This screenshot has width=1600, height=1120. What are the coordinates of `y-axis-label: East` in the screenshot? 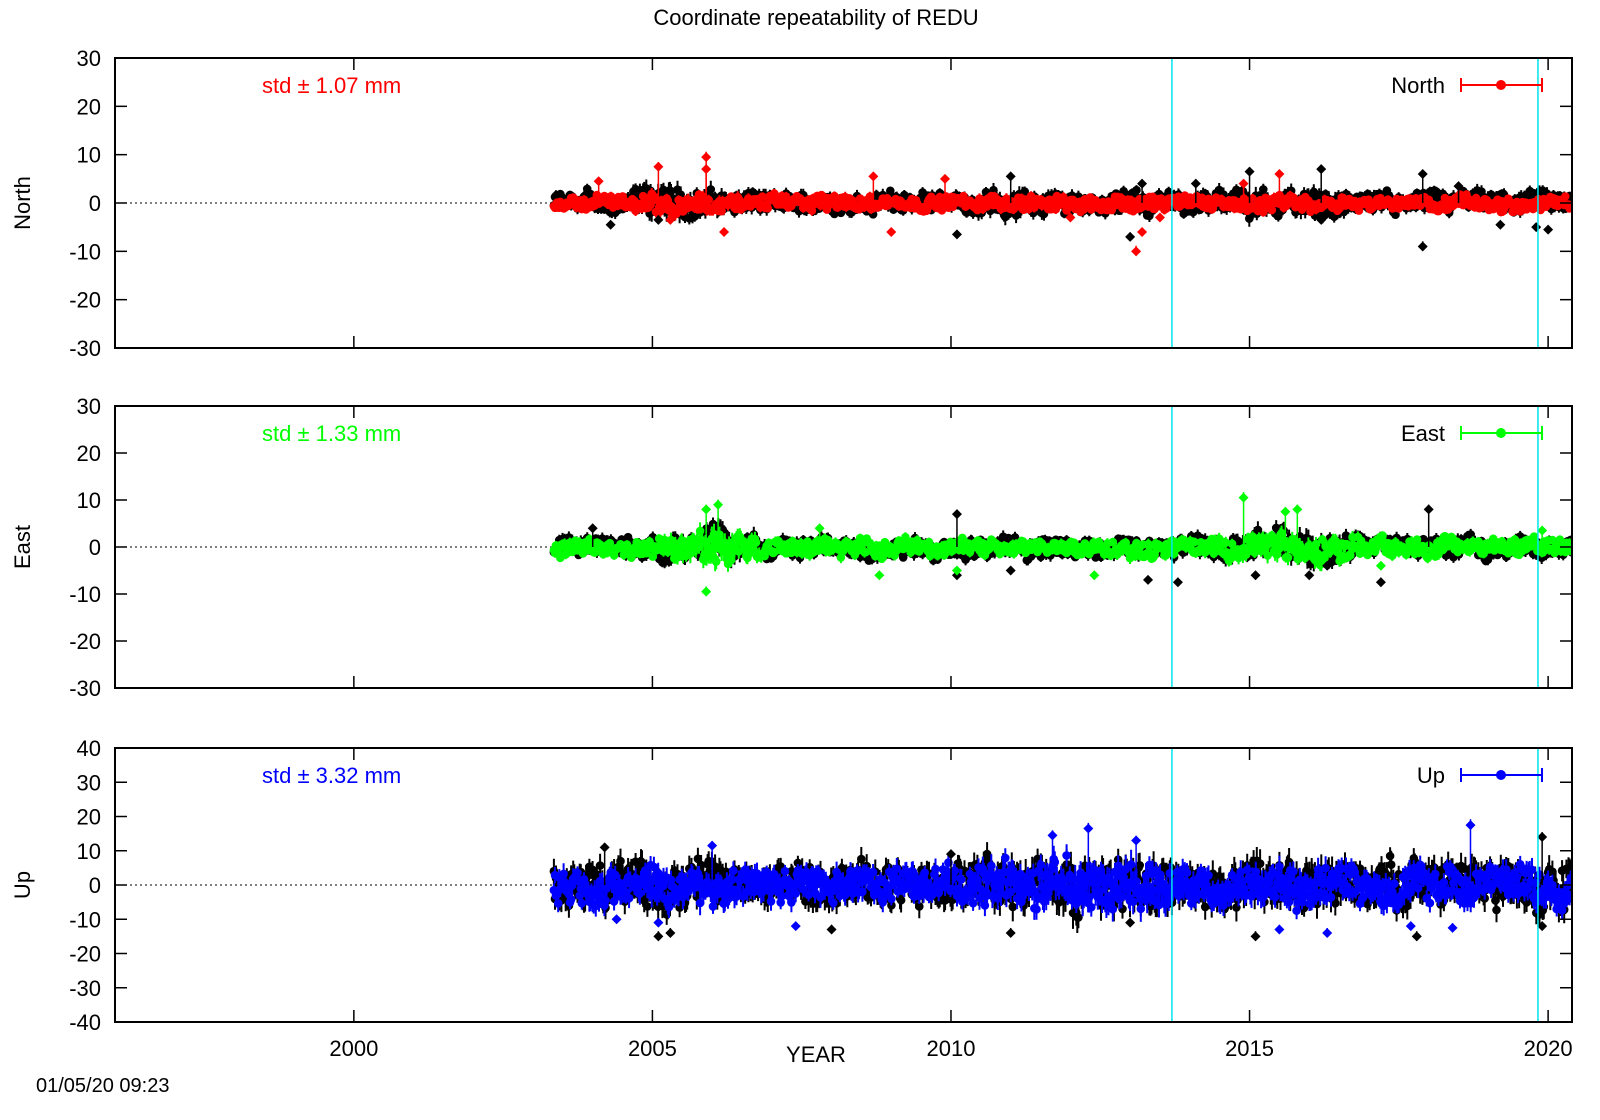 It's located at (22, 547).